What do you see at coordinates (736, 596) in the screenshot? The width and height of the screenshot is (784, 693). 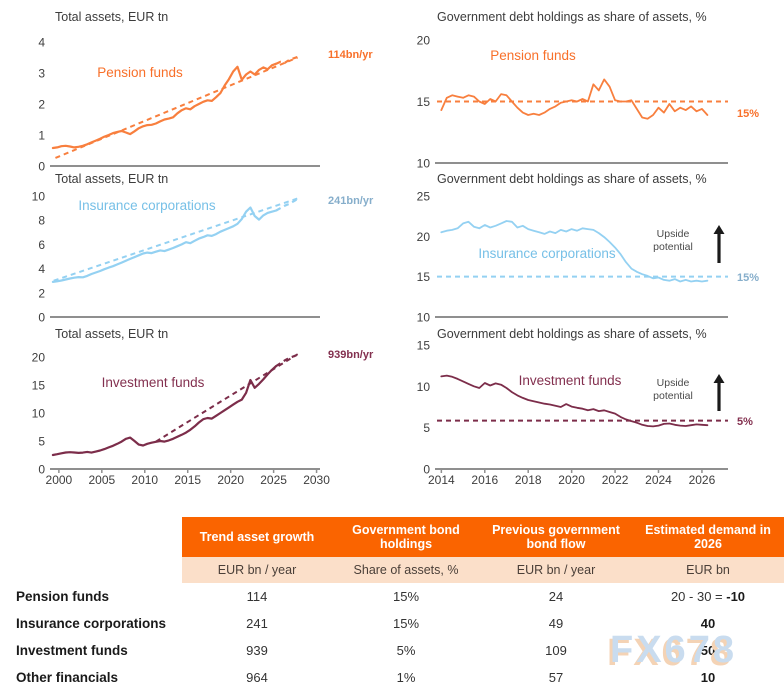 I see `demand-value: -10` at bounding box center [736, 596].